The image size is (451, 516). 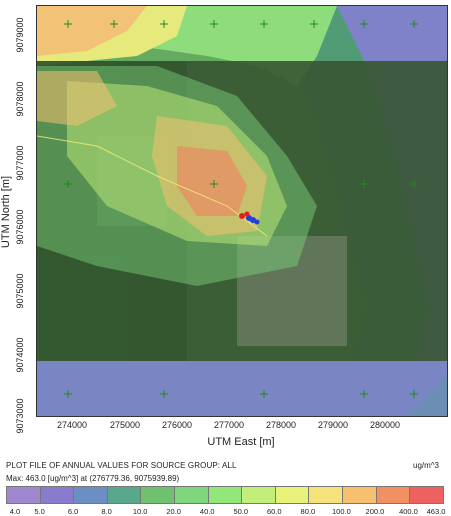 I want to click on y-tick-label: 9074000, so click(x=20, y=355).